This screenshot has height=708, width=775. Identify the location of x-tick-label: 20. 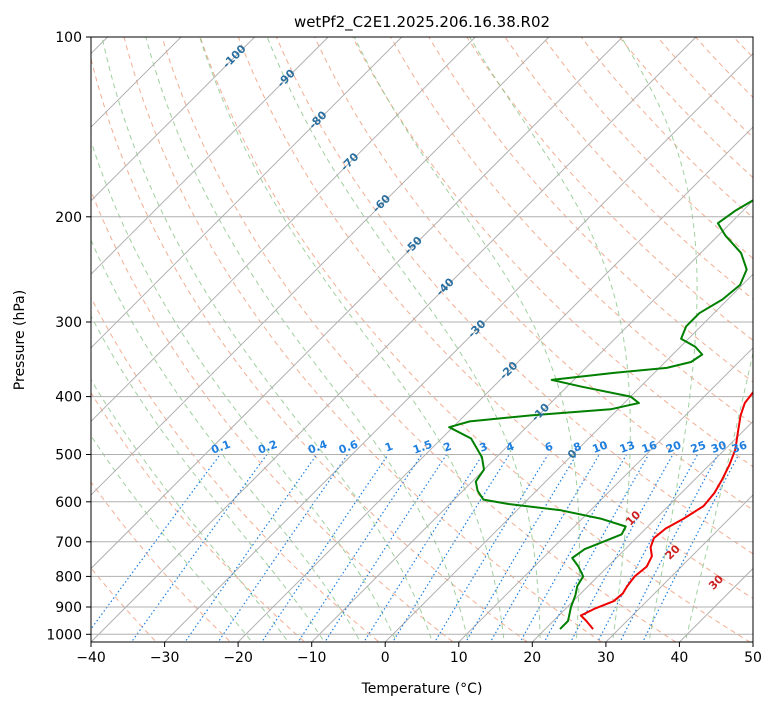
(532, 658).